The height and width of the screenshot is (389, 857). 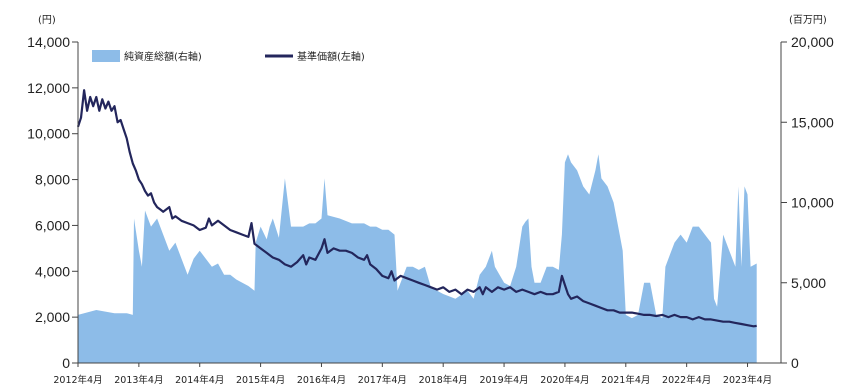 I want to click on legend-line-label: 基準価額(左軸), so click(x=331, y=56).